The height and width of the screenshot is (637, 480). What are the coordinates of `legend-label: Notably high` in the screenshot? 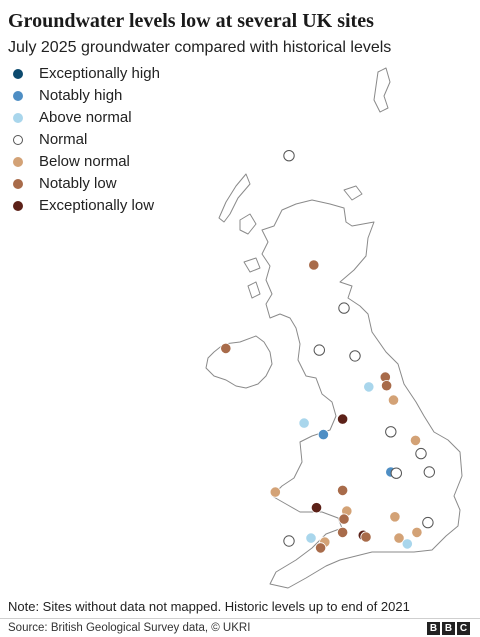 It's located at (81, 95).